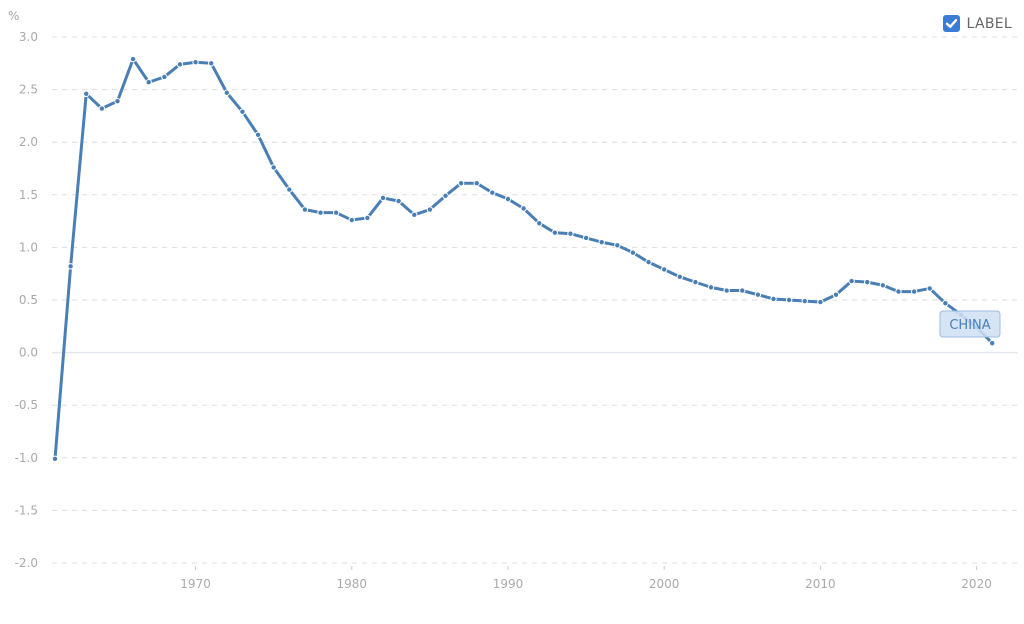  Describe the element at coordinates (586, 578) in the screenshot. I see `x-axis-ticks: 1970 1980 1990 2000 2010 2020` at that location.